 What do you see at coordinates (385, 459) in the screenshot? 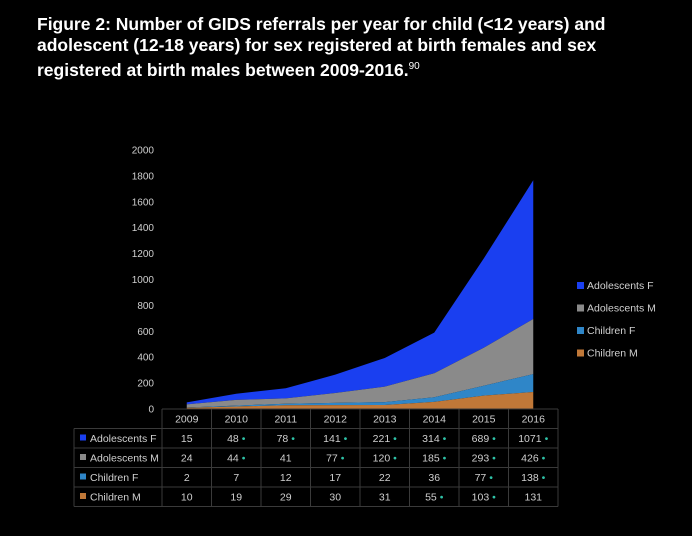
I see `table-cell-value: 120 •` at bounding box center [385, 459].